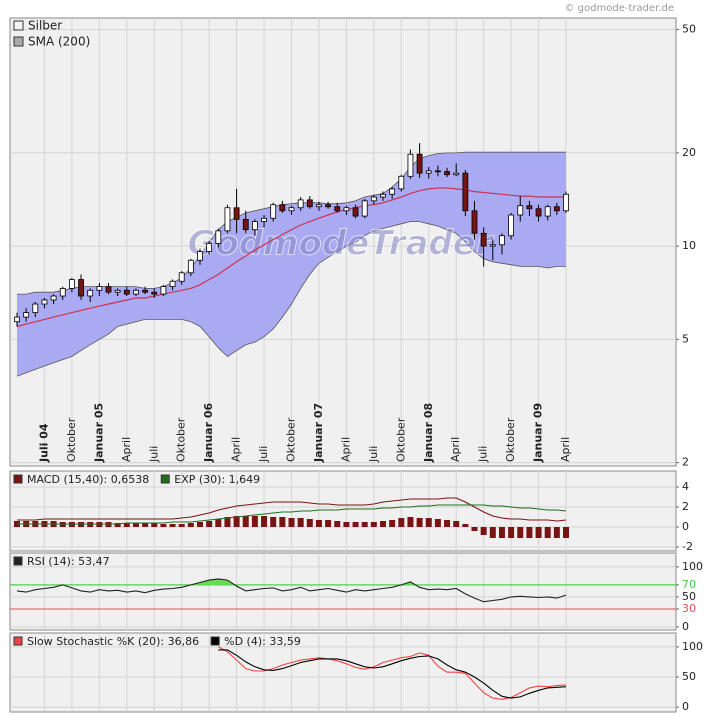 This screenshot has width=720, height=725. Describe the element at coordinates (620, 8) in the screenshot. I see `credit: © godmode-trader.de` at that location.